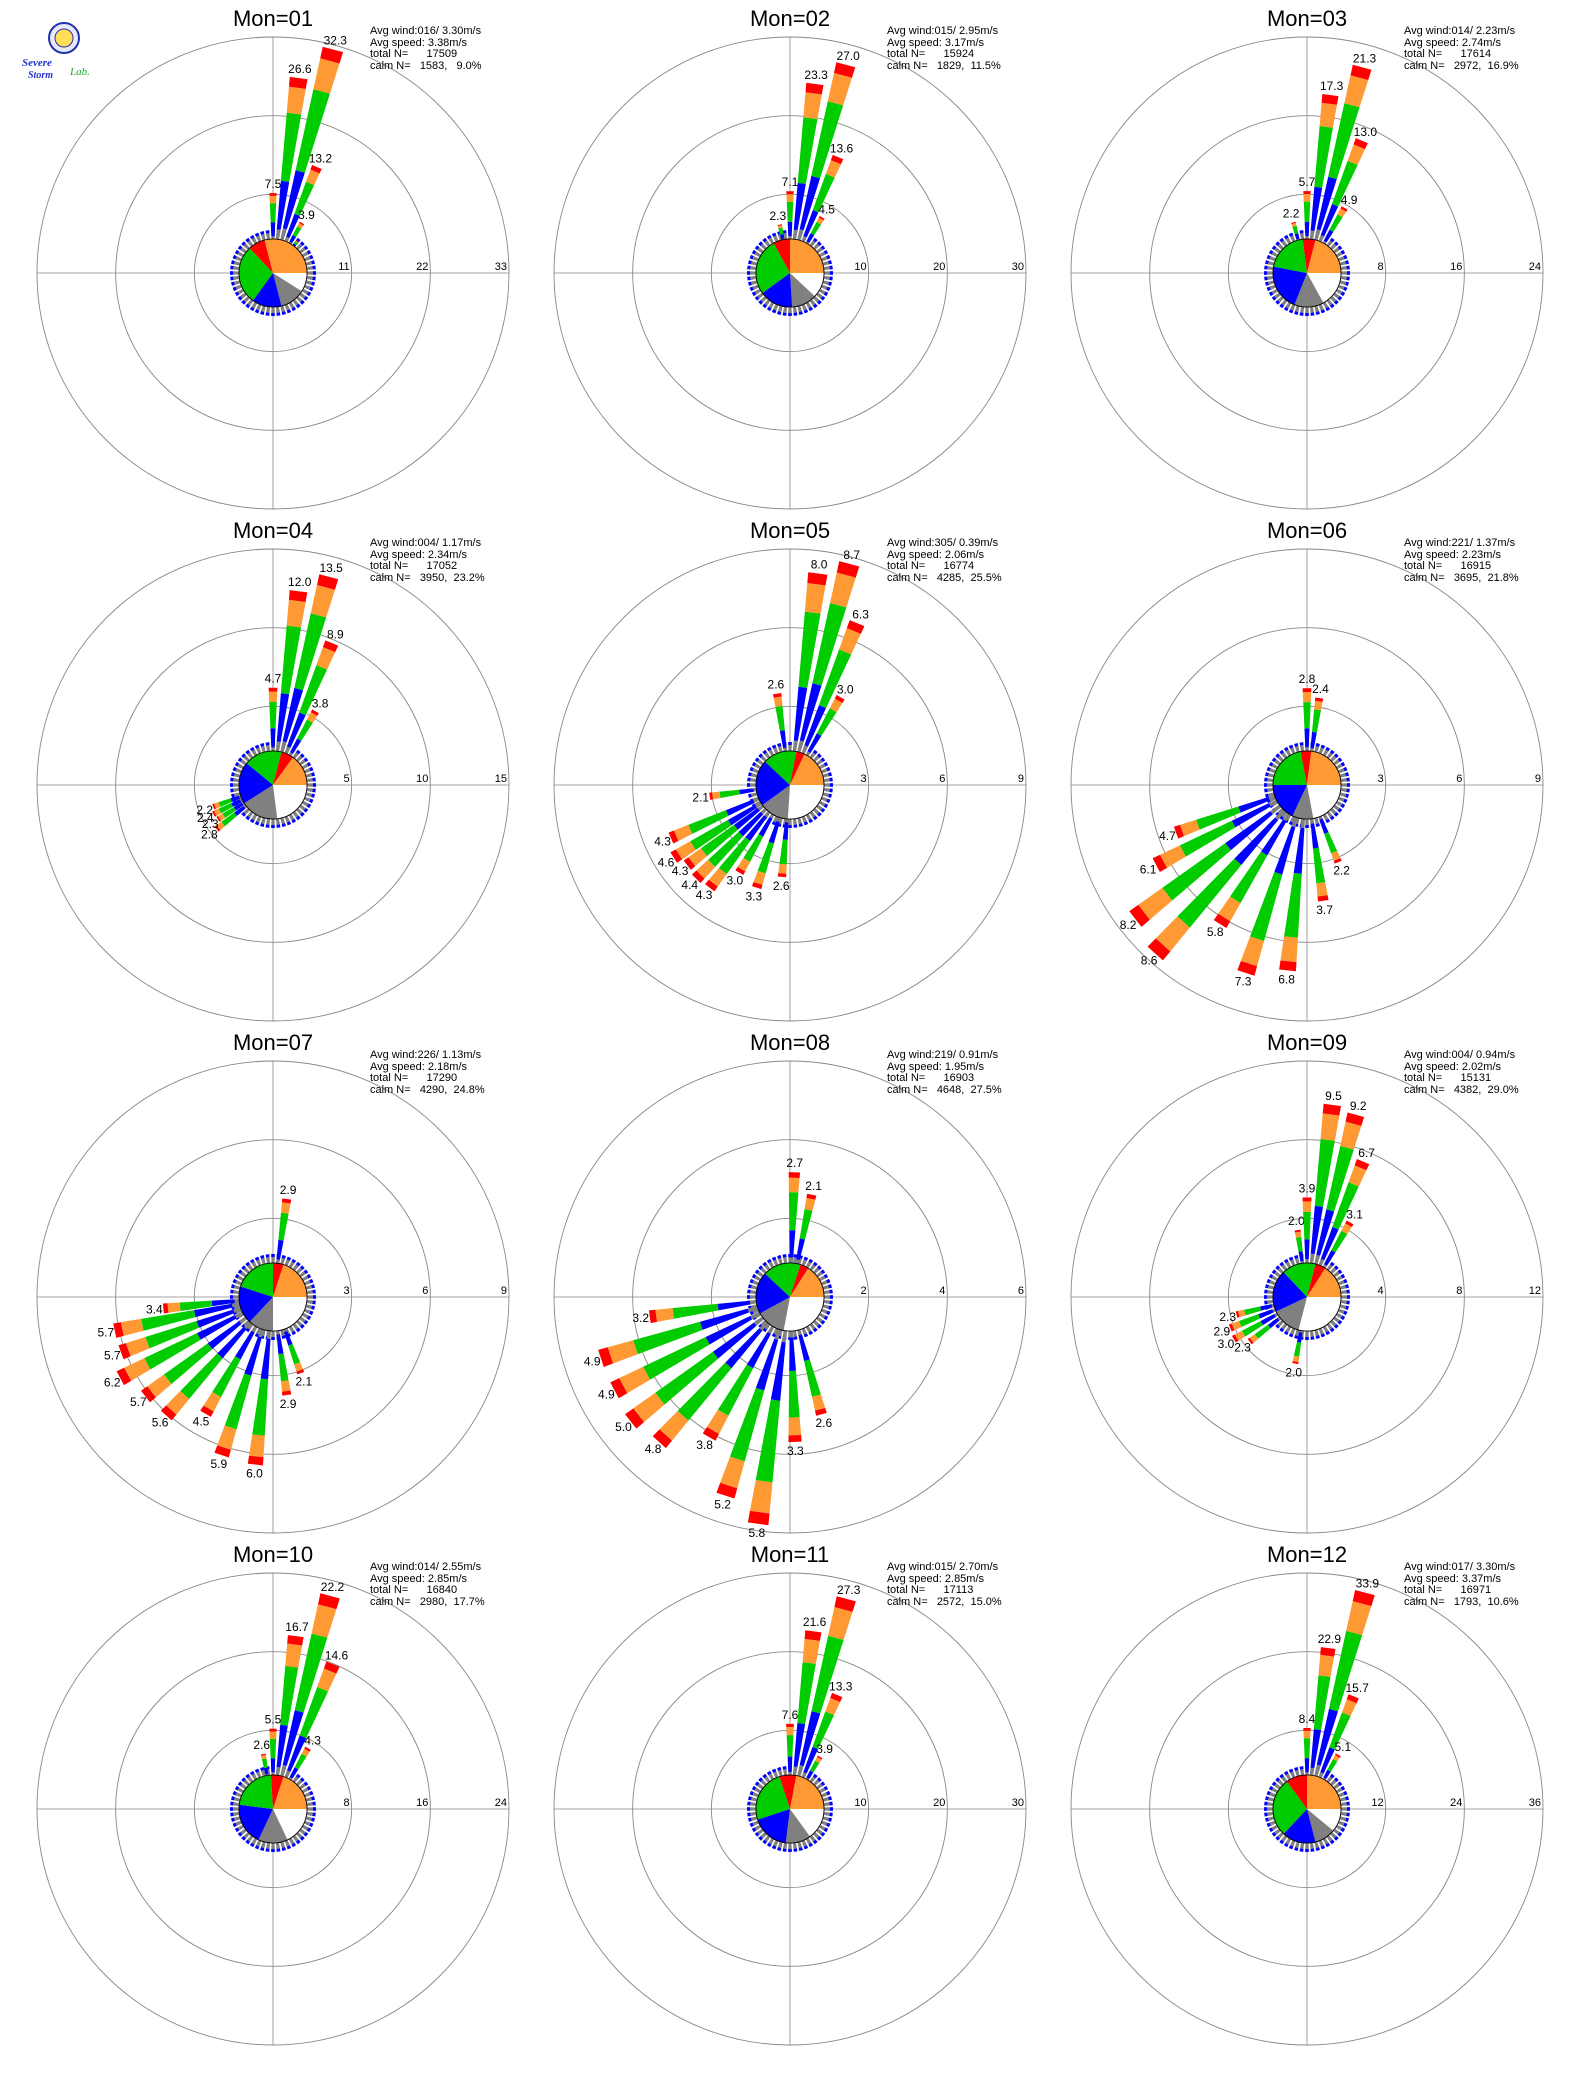 The image size is (1580, 2090). I want to click on bar-value-label: 4.7, so click(1167, 836).